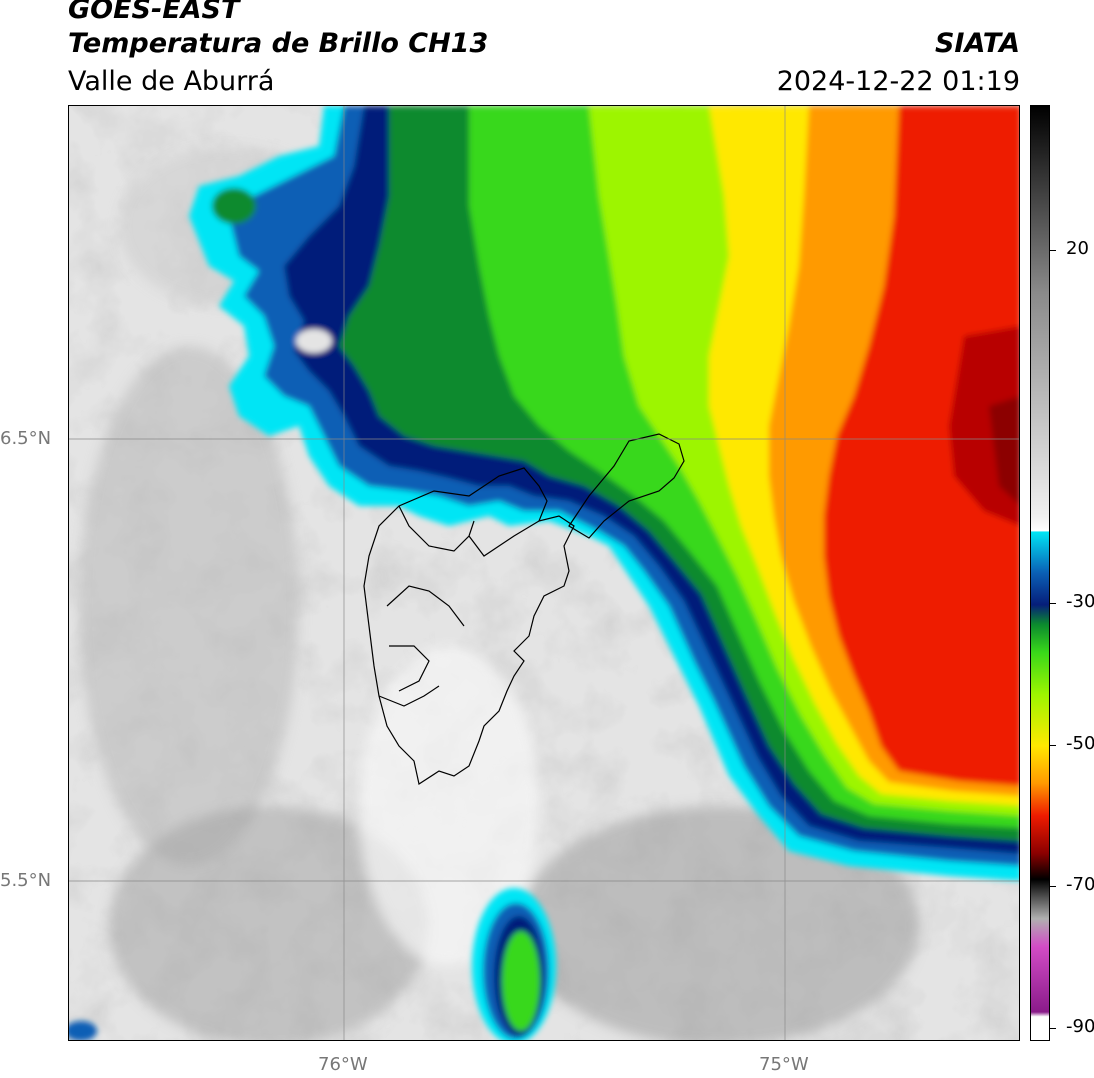  What do you see at coordinates (1040, 573) in the screenshot?
I see `colorbar` at bounding box center [1040, 573].